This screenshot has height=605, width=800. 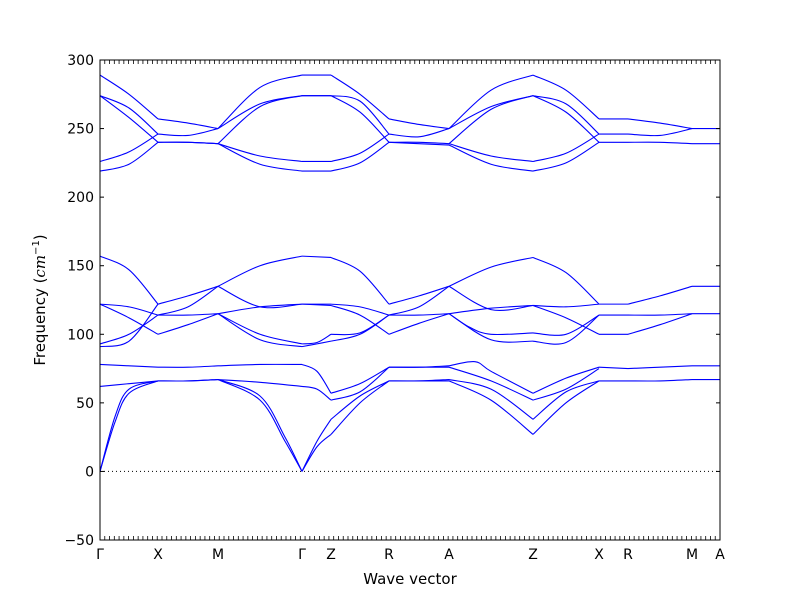 I want to click on x-high-symmetry-label: R, so click(x=628, y=555).